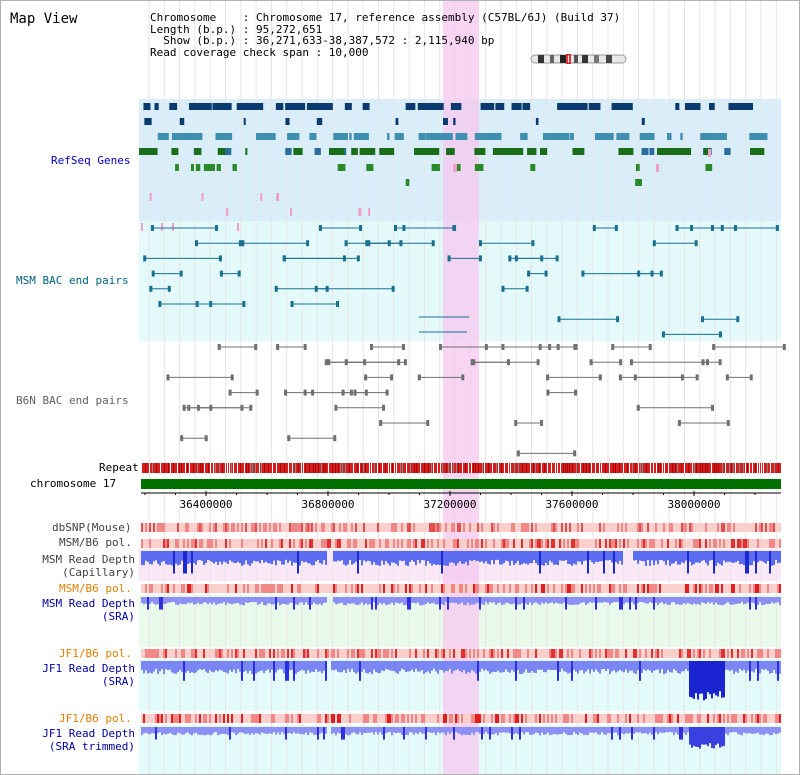 The width and height of the screenshot is (800, 775). I want to click on track-label-jf1-b6-pol-1: JF1/B6 pol., so click(95, 653).